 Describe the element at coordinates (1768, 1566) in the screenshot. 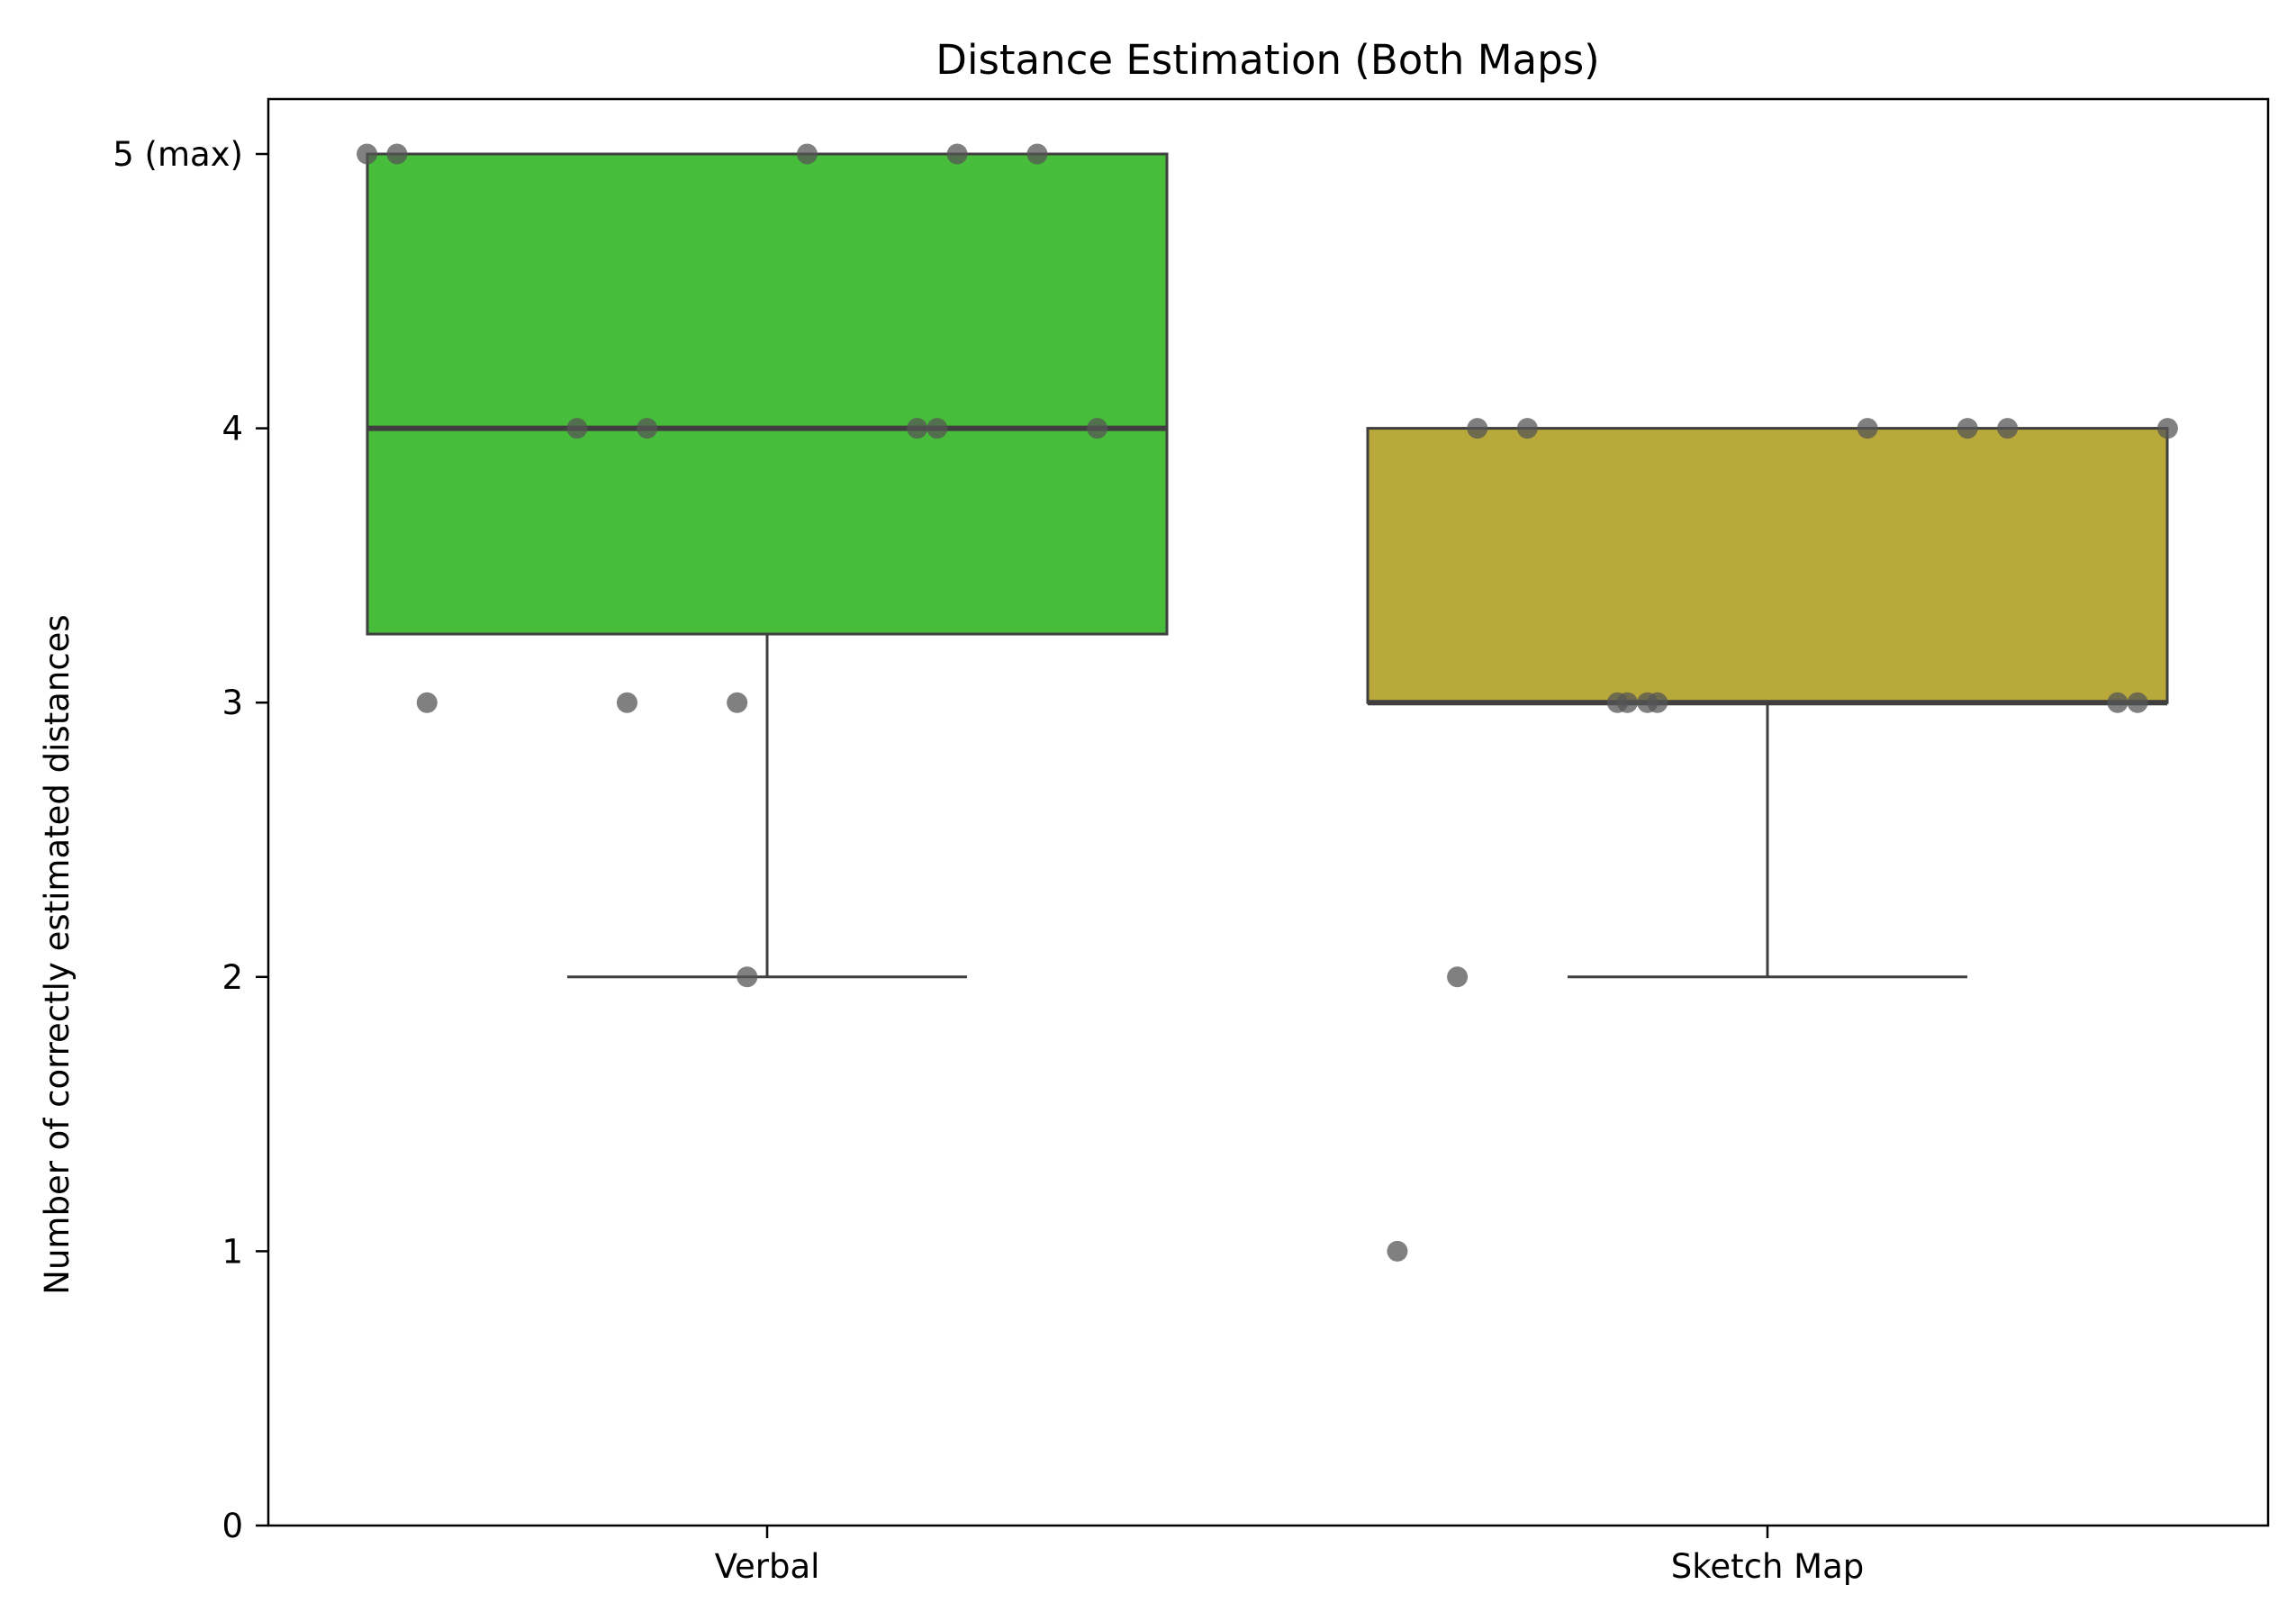

I see `x-tick-label-sketch-map: Sketch Map` at that location.